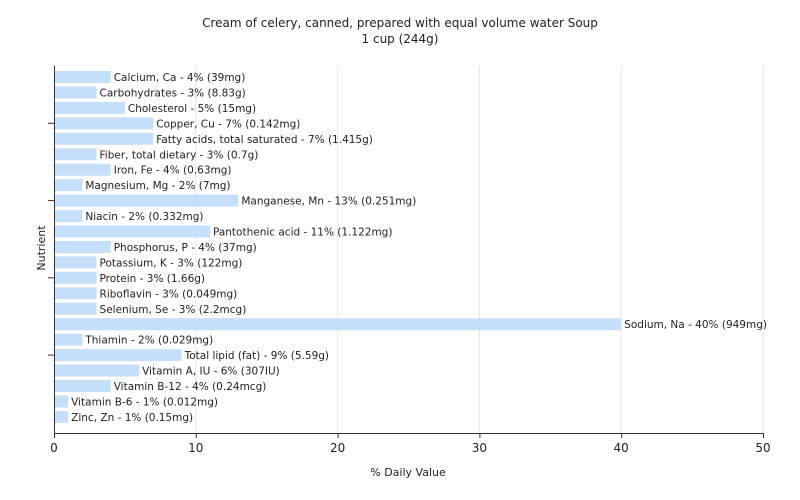 This screenshot has width=800, height=500. I want to click on bar-label-22: Zinc, Zn - 1% (0.15mg), so click(132, 418).